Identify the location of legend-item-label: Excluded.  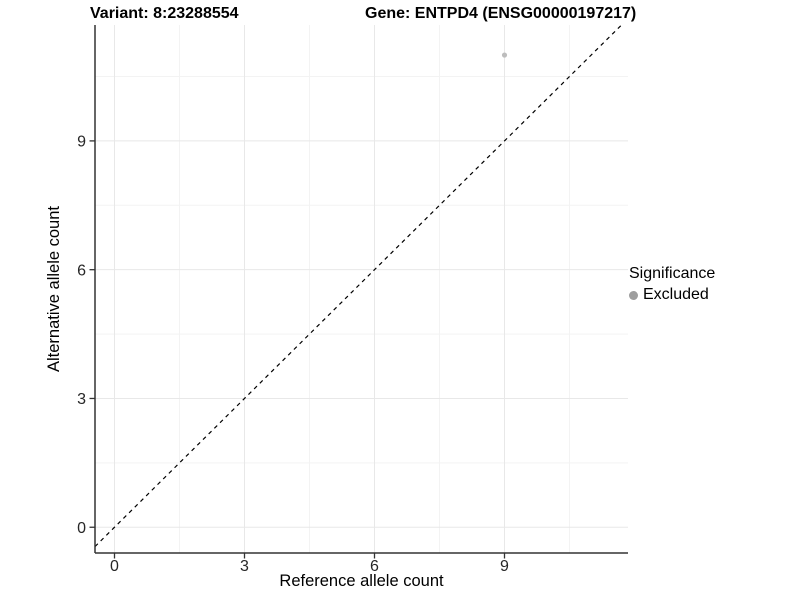
(676, 294).